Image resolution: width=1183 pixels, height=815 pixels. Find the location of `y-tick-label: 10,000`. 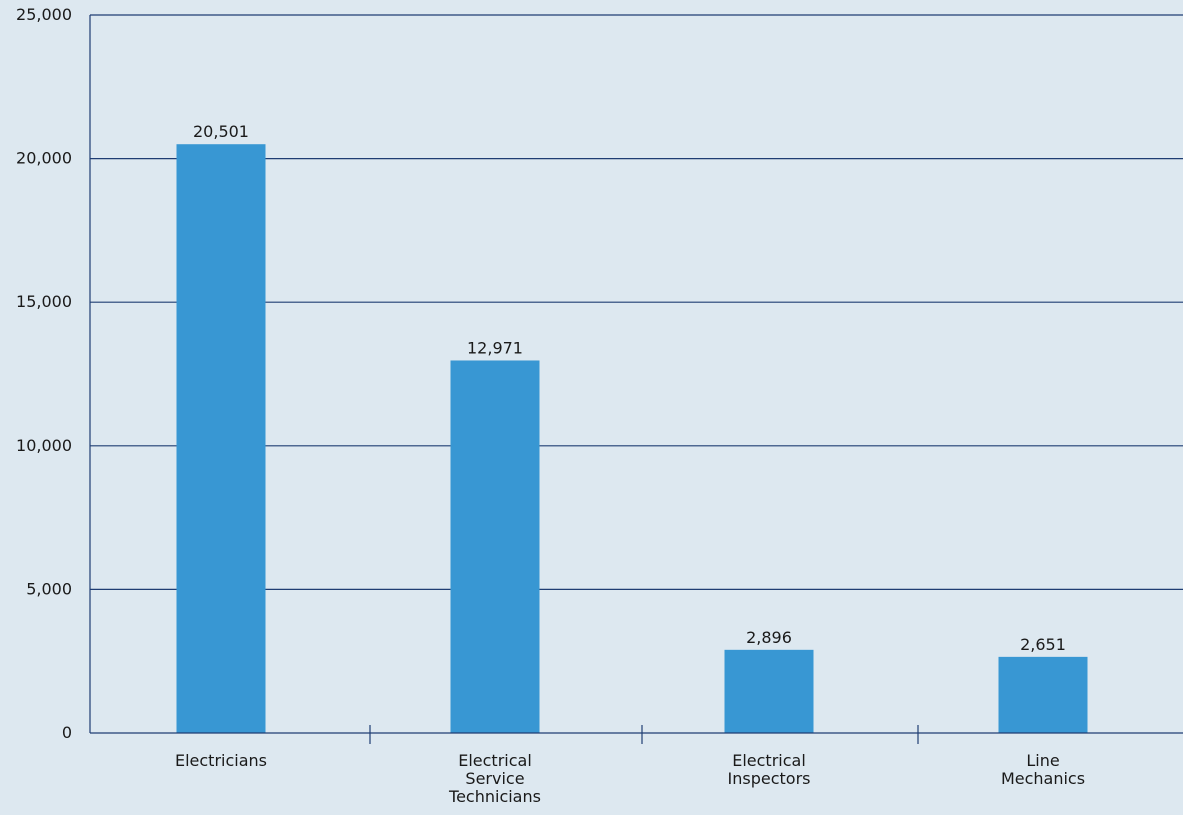

y-tick-label: 10,000 is located at coordinates (44, 445).